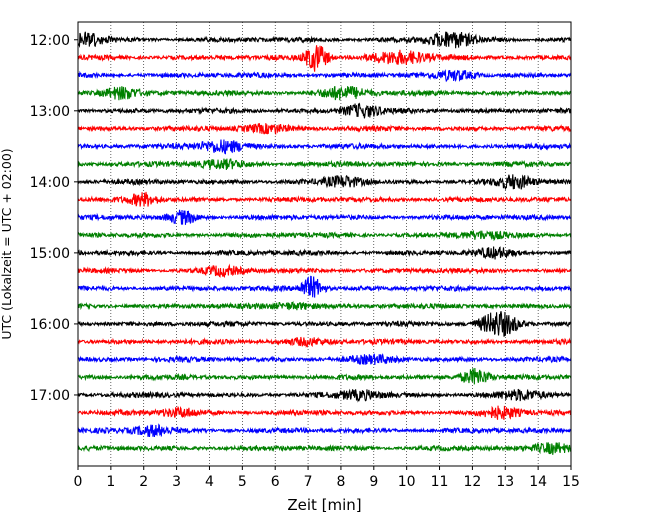 This screenshot has height=520, width=650. What do you see at coordinates (324, 505) in the screenshot?
I see `x-axis-label: Zeit [min]` at bounding box center [324, 505].